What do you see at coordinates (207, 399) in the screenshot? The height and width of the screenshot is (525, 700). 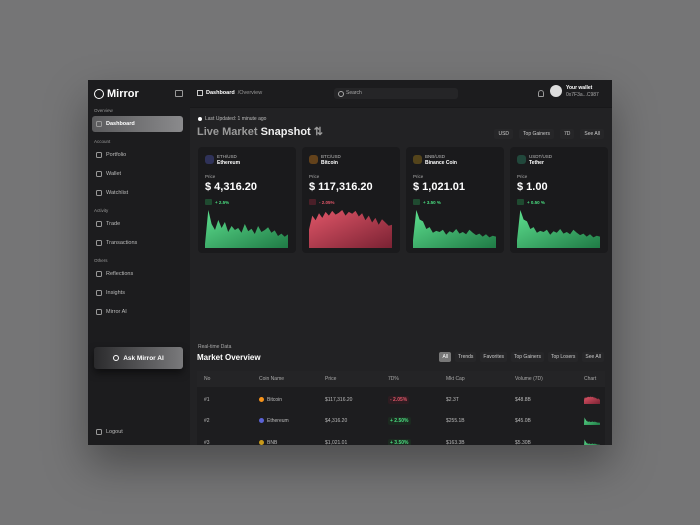 I see `rank: #1` at bounding box center [207, 399].